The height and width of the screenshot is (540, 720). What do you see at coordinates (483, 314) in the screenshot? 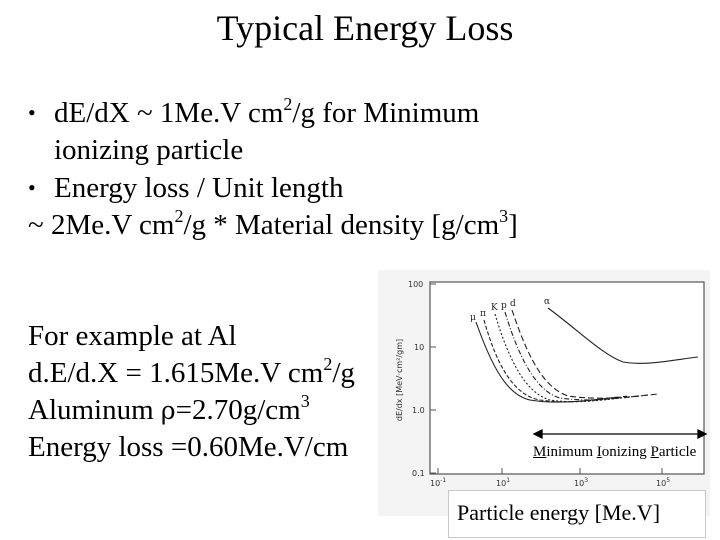
I see `curve-label: π` at bounding box center [483, 314].